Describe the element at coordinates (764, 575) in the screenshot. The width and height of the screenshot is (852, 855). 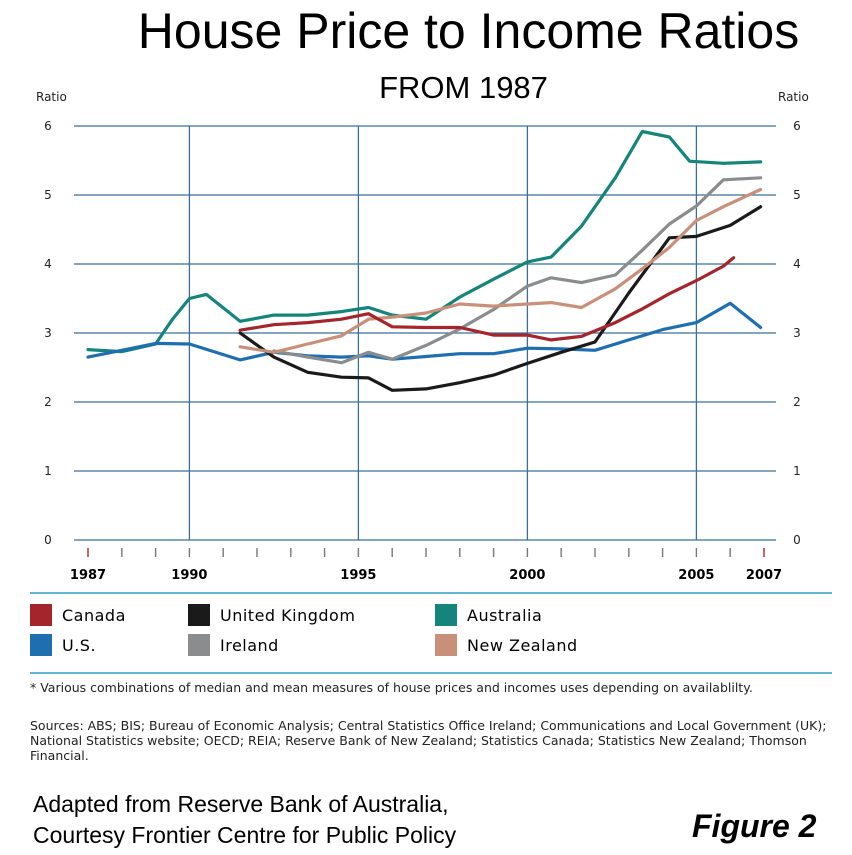
I see `x-tick-label: 2007` at that location.